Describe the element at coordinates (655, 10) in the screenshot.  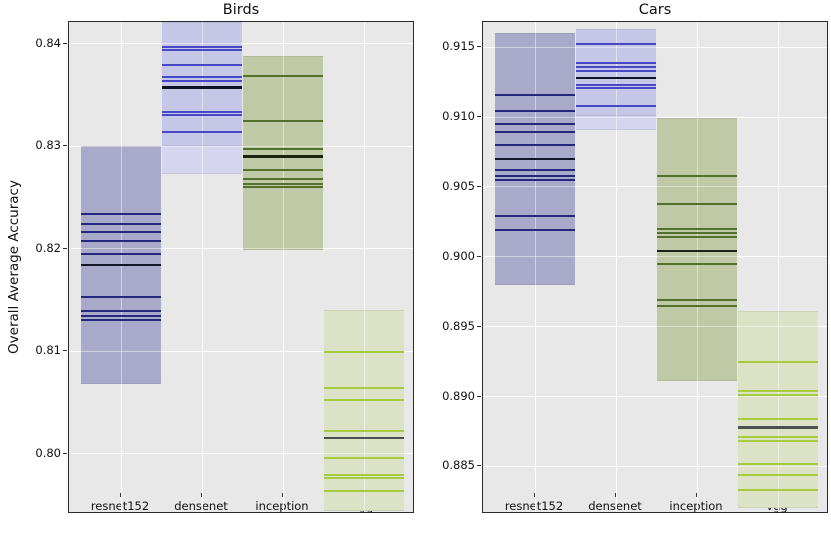
I see `panel-title-cars: Cars` at that location.